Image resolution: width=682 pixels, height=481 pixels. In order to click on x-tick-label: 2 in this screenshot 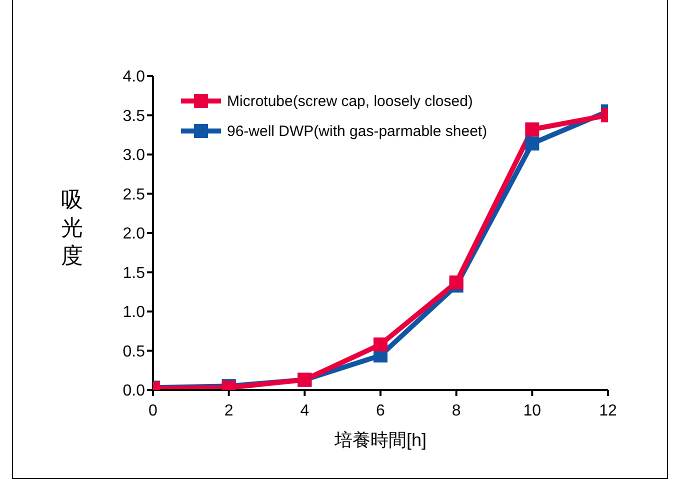, I will do `click(229, 411)`.